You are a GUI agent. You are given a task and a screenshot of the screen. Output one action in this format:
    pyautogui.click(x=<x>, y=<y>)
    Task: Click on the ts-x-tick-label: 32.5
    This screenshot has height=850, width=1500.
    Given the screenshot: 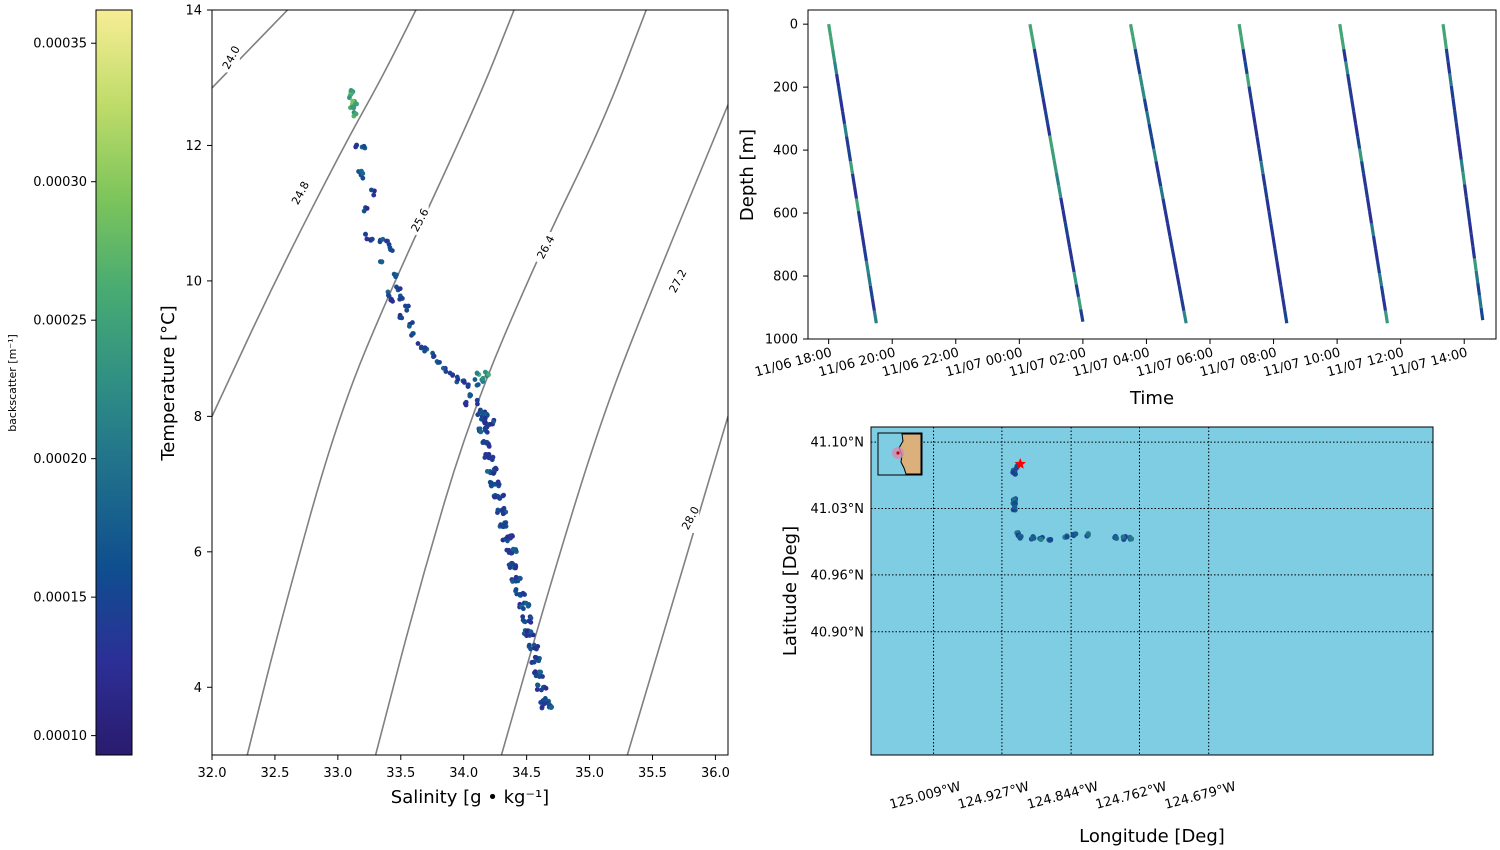 What is the action you would take?
    pyautogui.click(x=274, y=773)
    